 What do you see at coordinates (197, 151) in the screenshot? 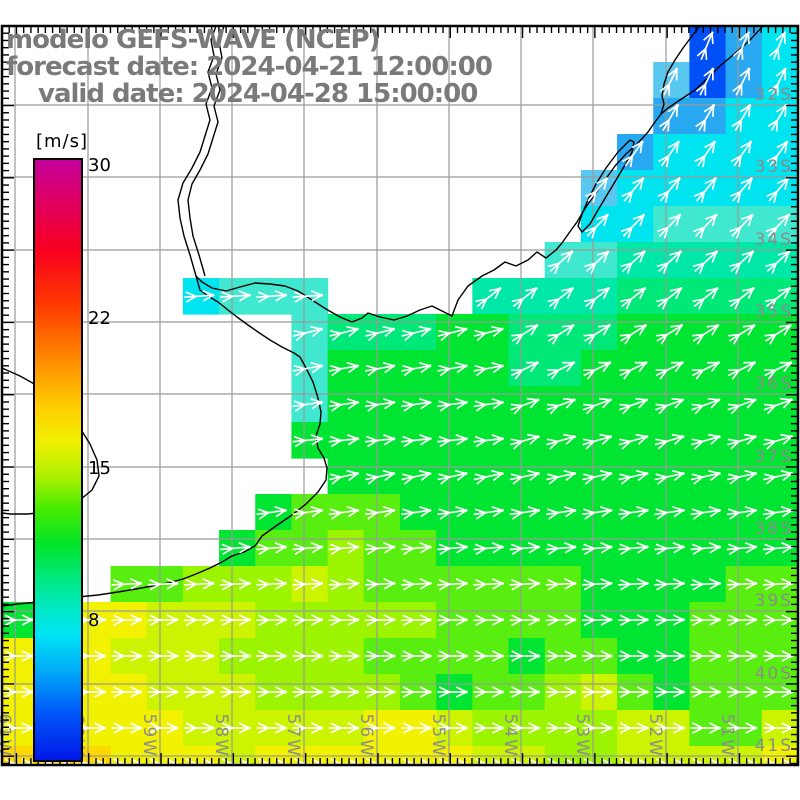
I see `coastline-path` at bounding box center [197, 151].